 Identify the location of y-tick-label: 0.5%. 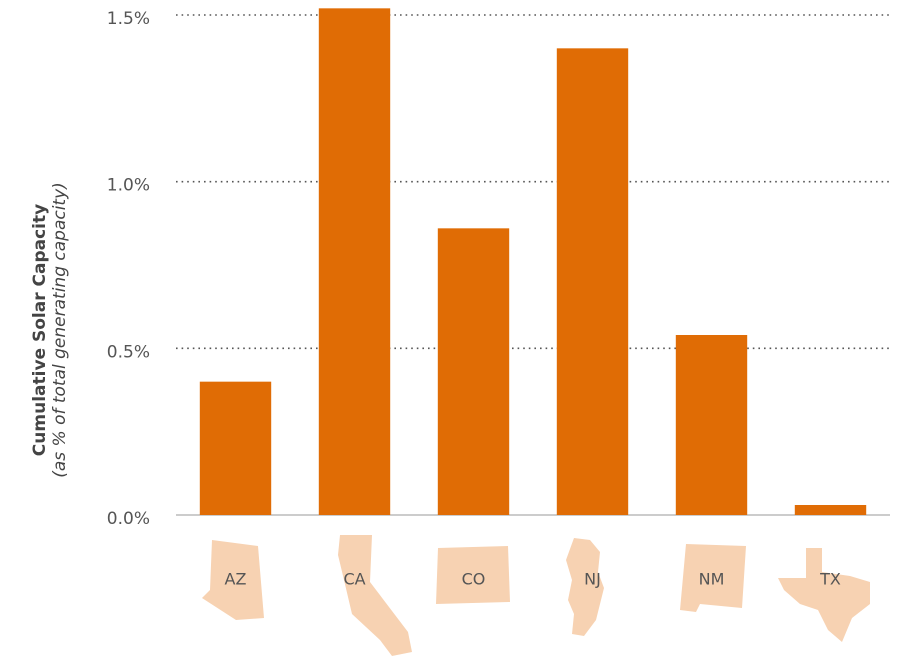
(128, 352).